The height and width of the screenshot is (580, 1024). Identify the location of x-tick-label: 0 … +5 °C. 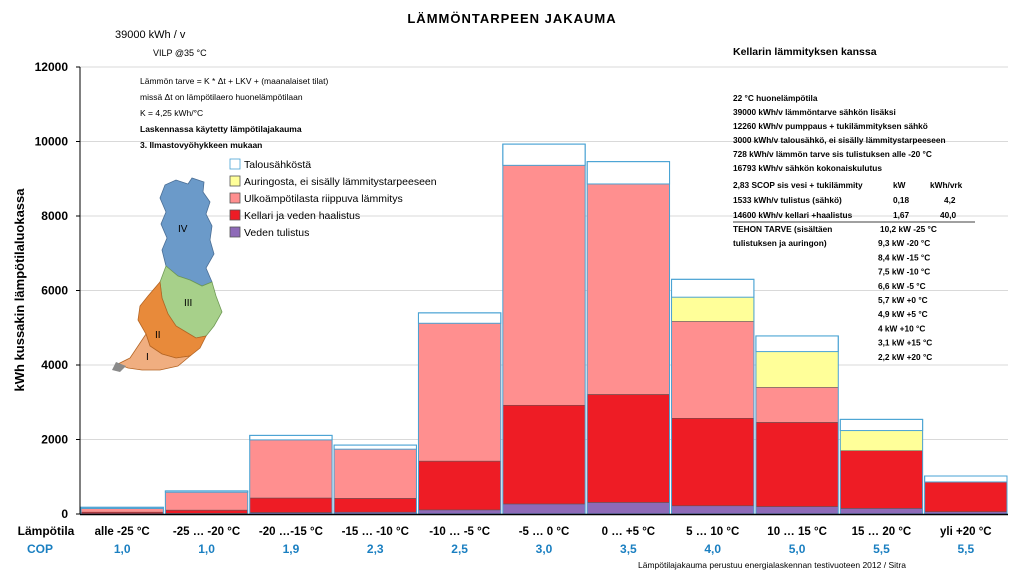
(629, 532).